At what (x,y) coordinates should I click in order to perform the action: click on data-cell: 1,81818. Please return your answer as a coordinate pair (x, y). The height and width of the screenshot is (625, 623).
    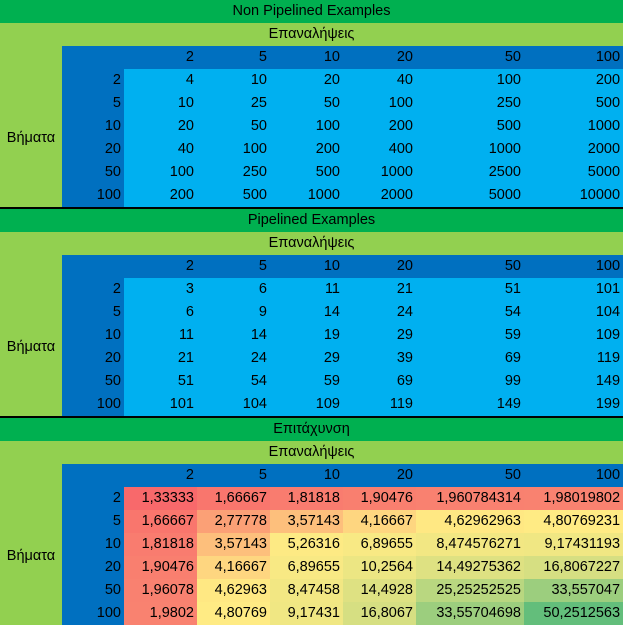
    Looking at the image, I should click on (160, 544).